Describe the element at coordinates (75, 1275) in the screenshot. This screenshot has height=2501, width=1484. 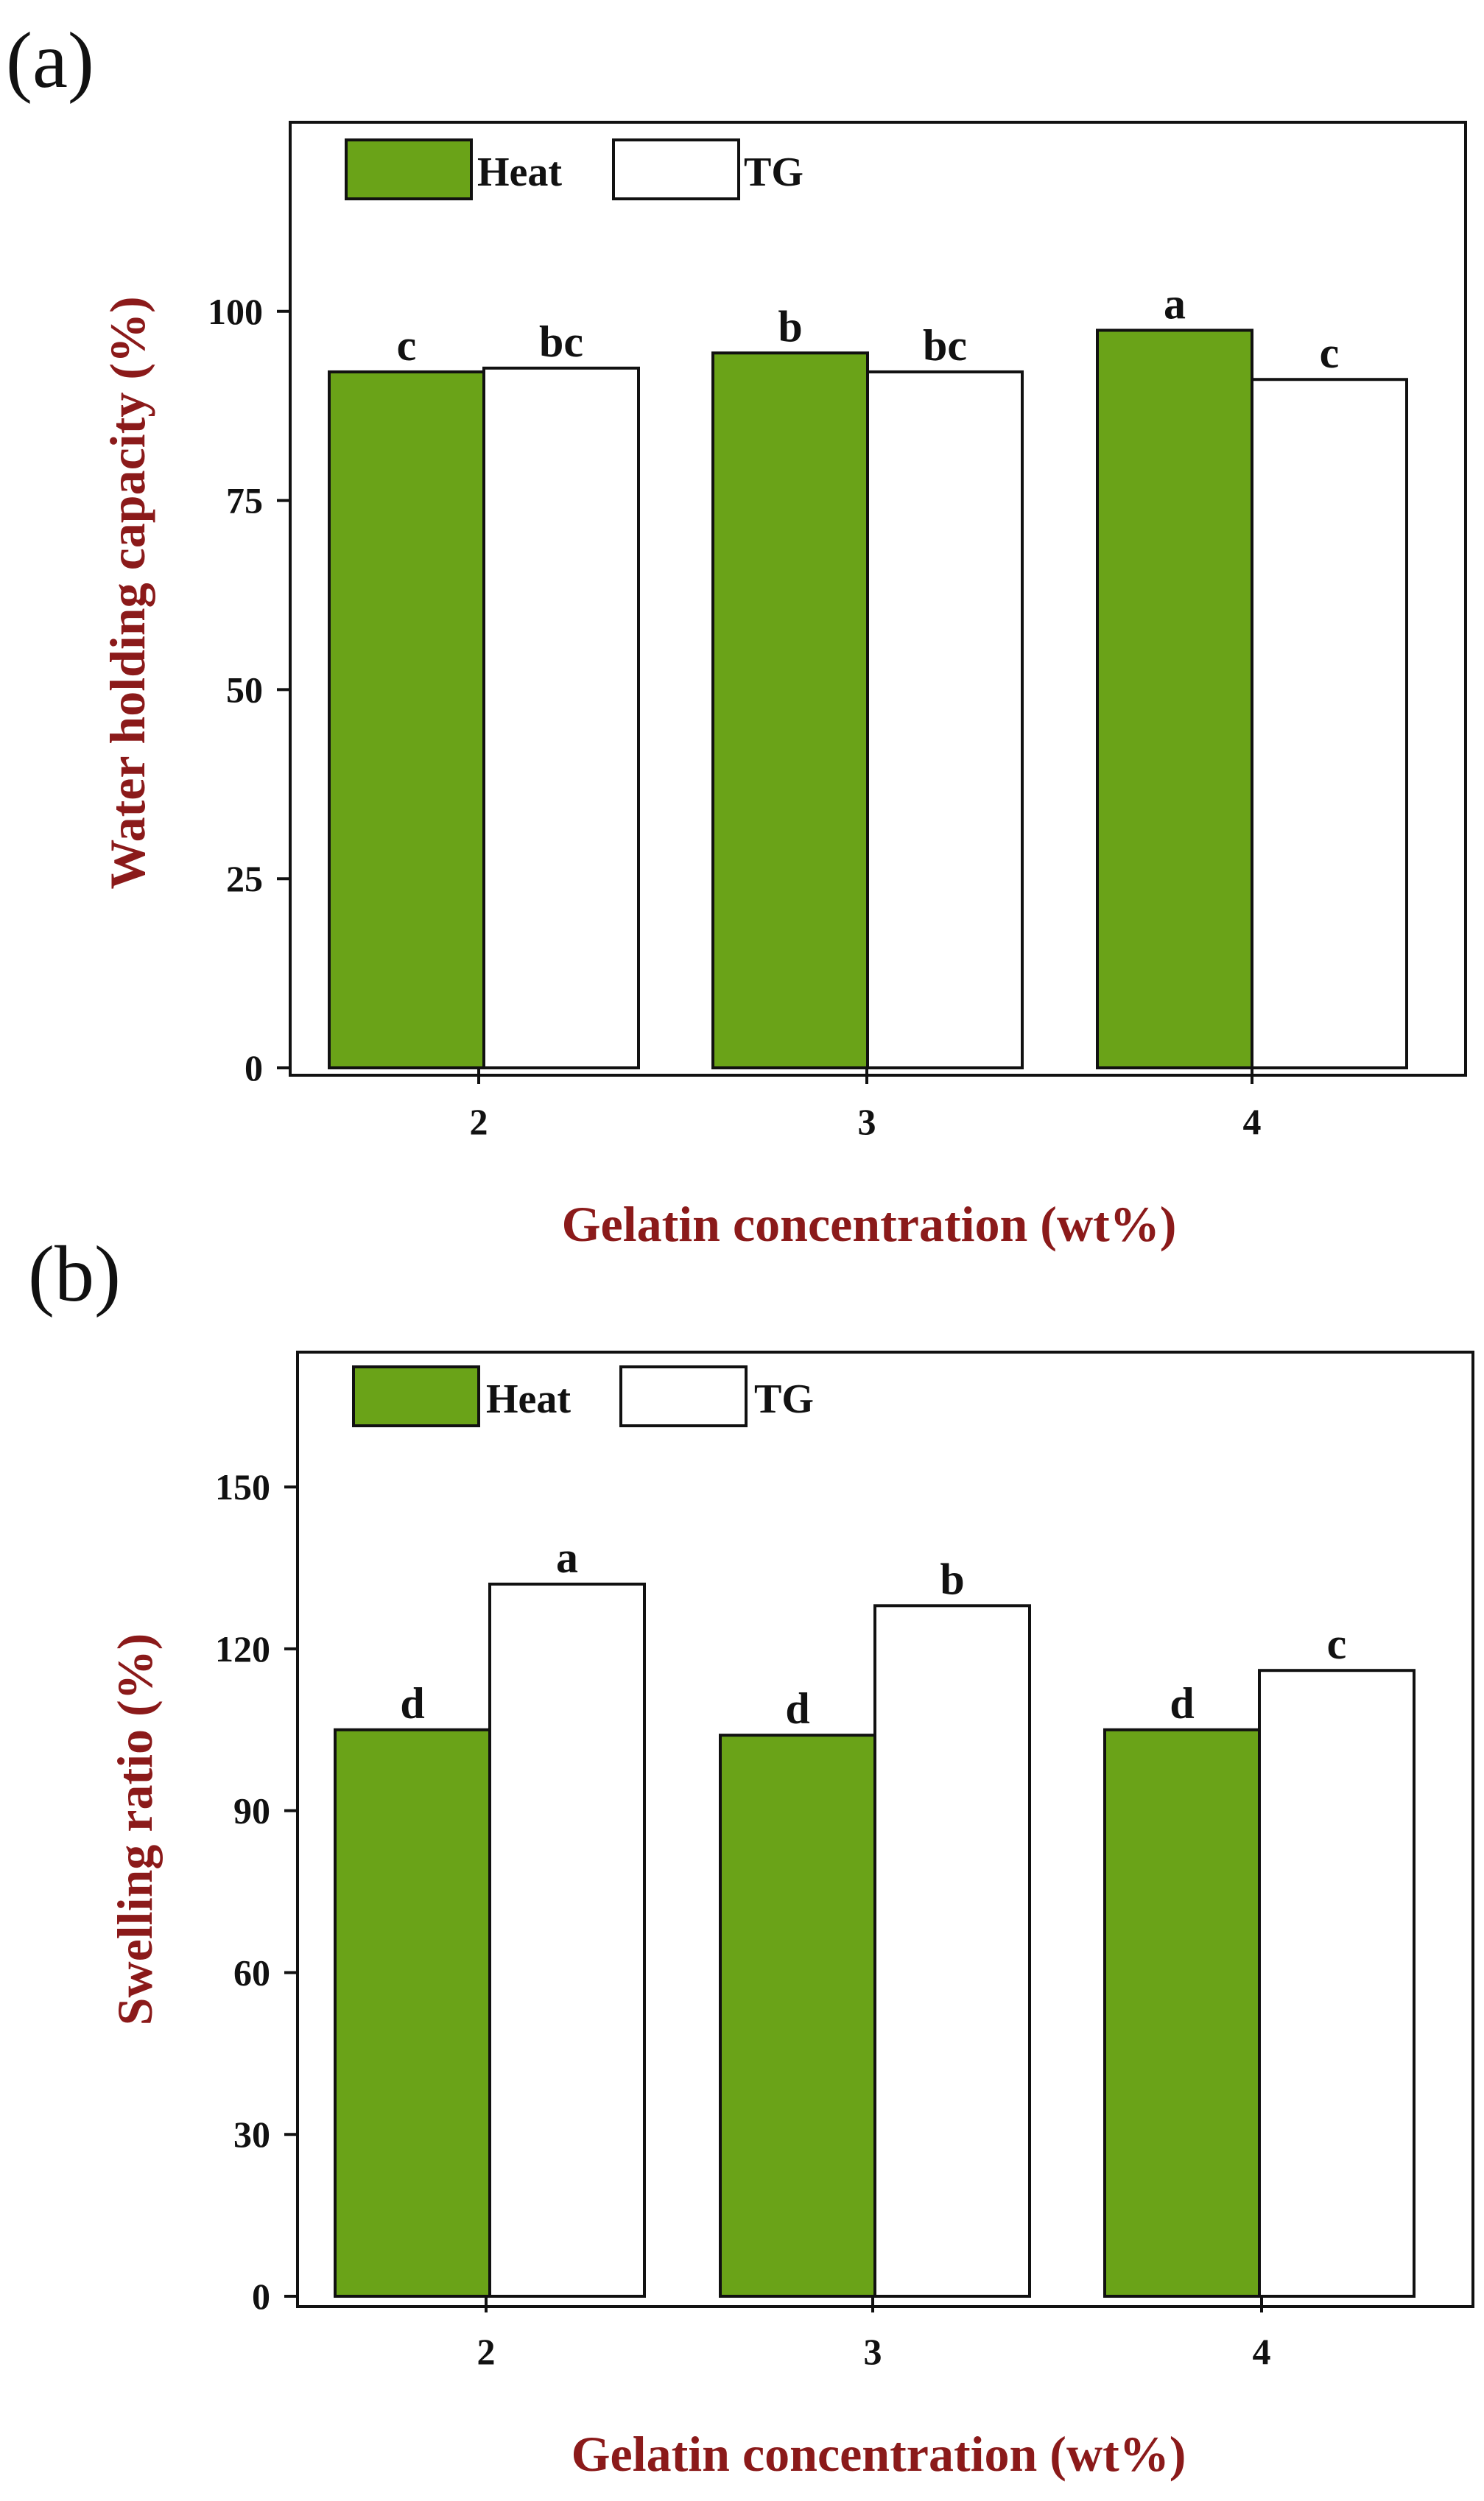
I see `panel-label: (b)` at that location.